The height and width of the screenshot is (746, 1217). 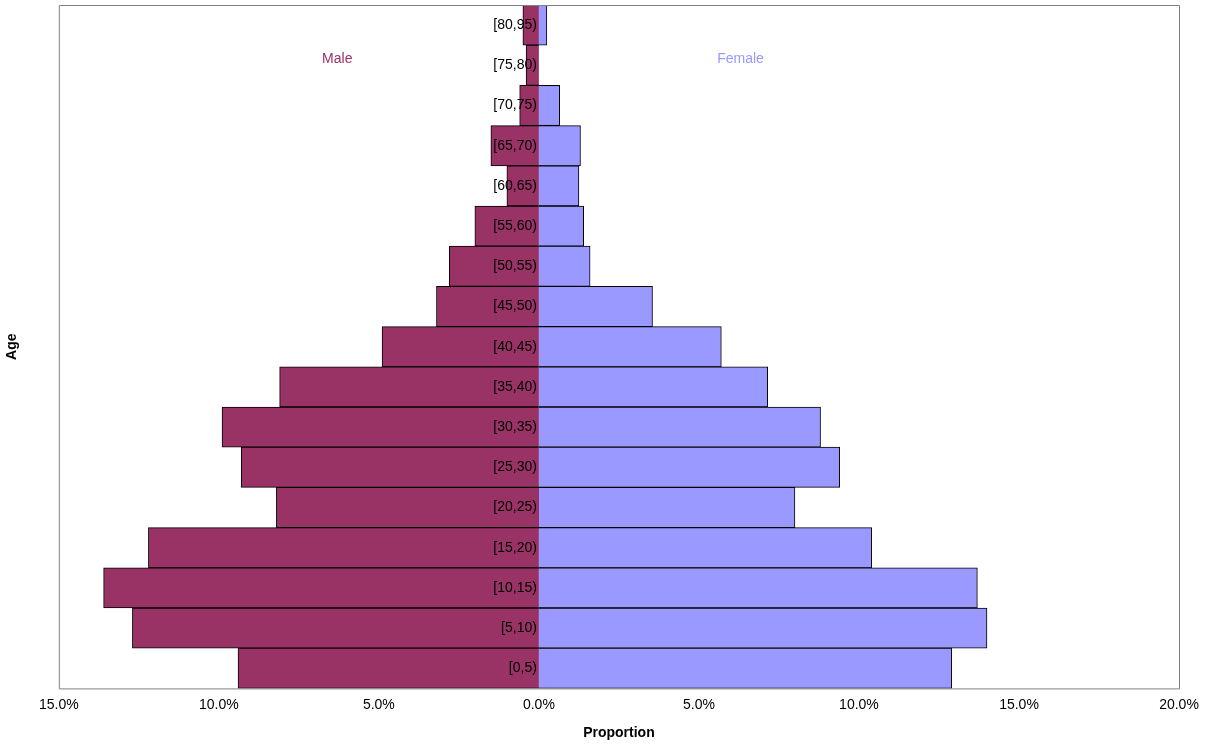 What do you see at coordinates (515, 144) in the screenshot?
I see `y-tick-label: [65,70)` at bounding box center [515, 144].